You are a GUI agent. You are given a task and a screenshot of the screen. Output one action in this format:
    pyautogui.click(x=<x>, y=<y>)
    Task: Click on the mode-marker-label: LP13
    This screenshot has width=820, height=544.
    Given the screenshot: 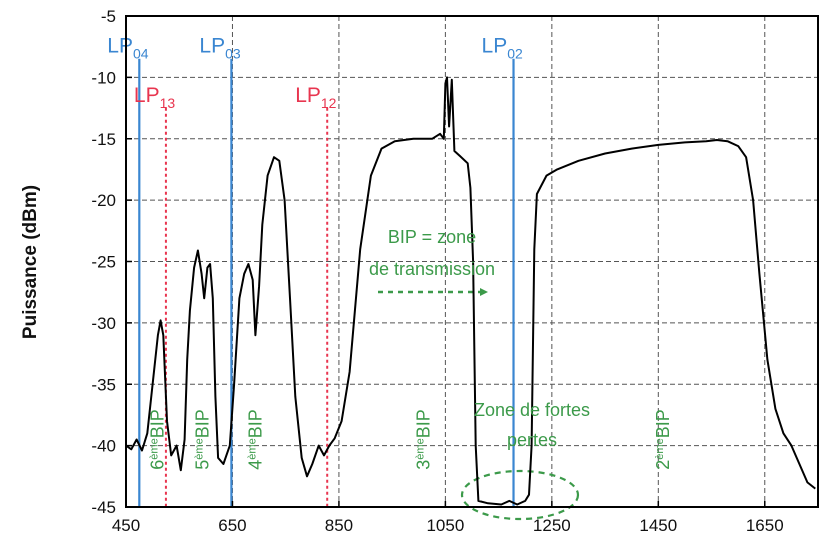 What is the action you would take?
    pyautogui.click(x=154, y=97)
    